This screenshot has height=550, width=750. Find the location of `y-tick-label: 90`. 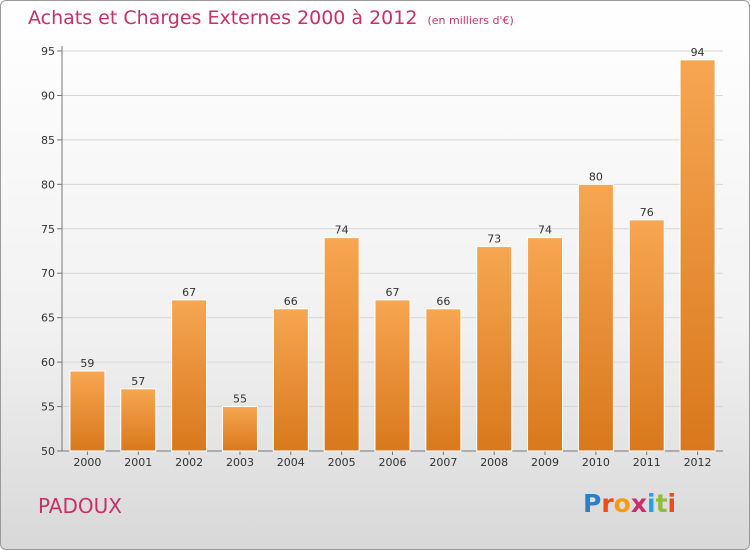

y-tick-label: 90 is located at coordinates (48, 95).